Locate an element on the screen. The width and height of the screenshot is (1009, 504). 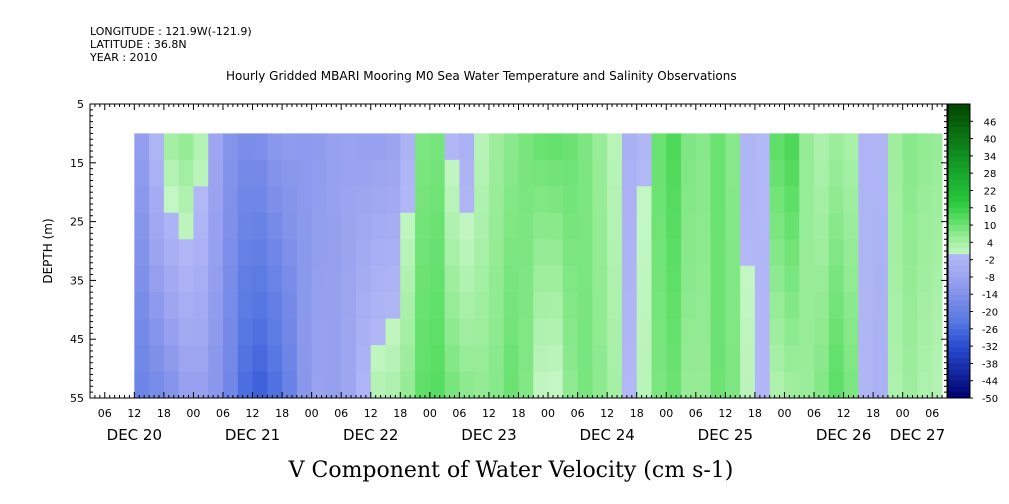
colorbar-label: 16 is located at coordinates (990, 209).